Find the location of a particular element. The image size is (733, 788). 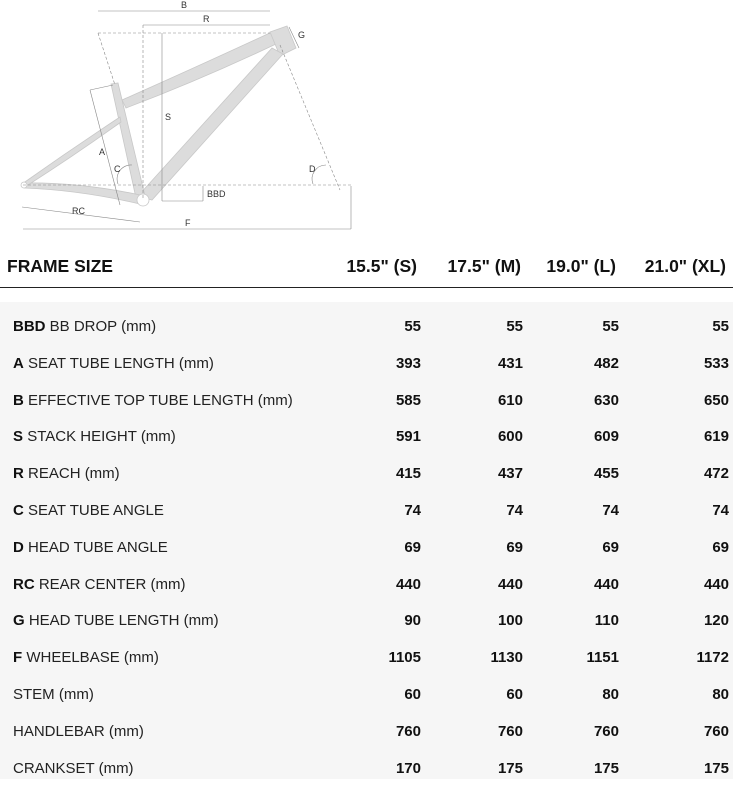

row-value: 110 is located at coordinates (606, 621).